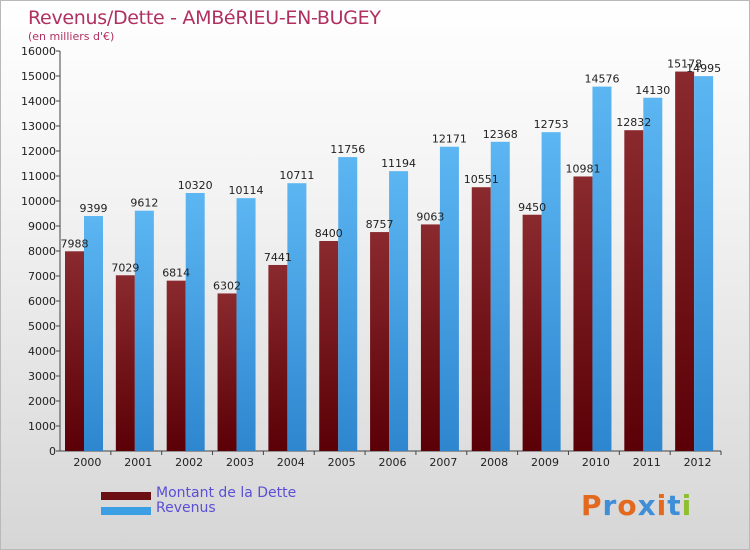  What do you see at coordinates (545, 462) in the screenshot?
I see `x-tick-label: 2009` at bounding box center [545, 462].